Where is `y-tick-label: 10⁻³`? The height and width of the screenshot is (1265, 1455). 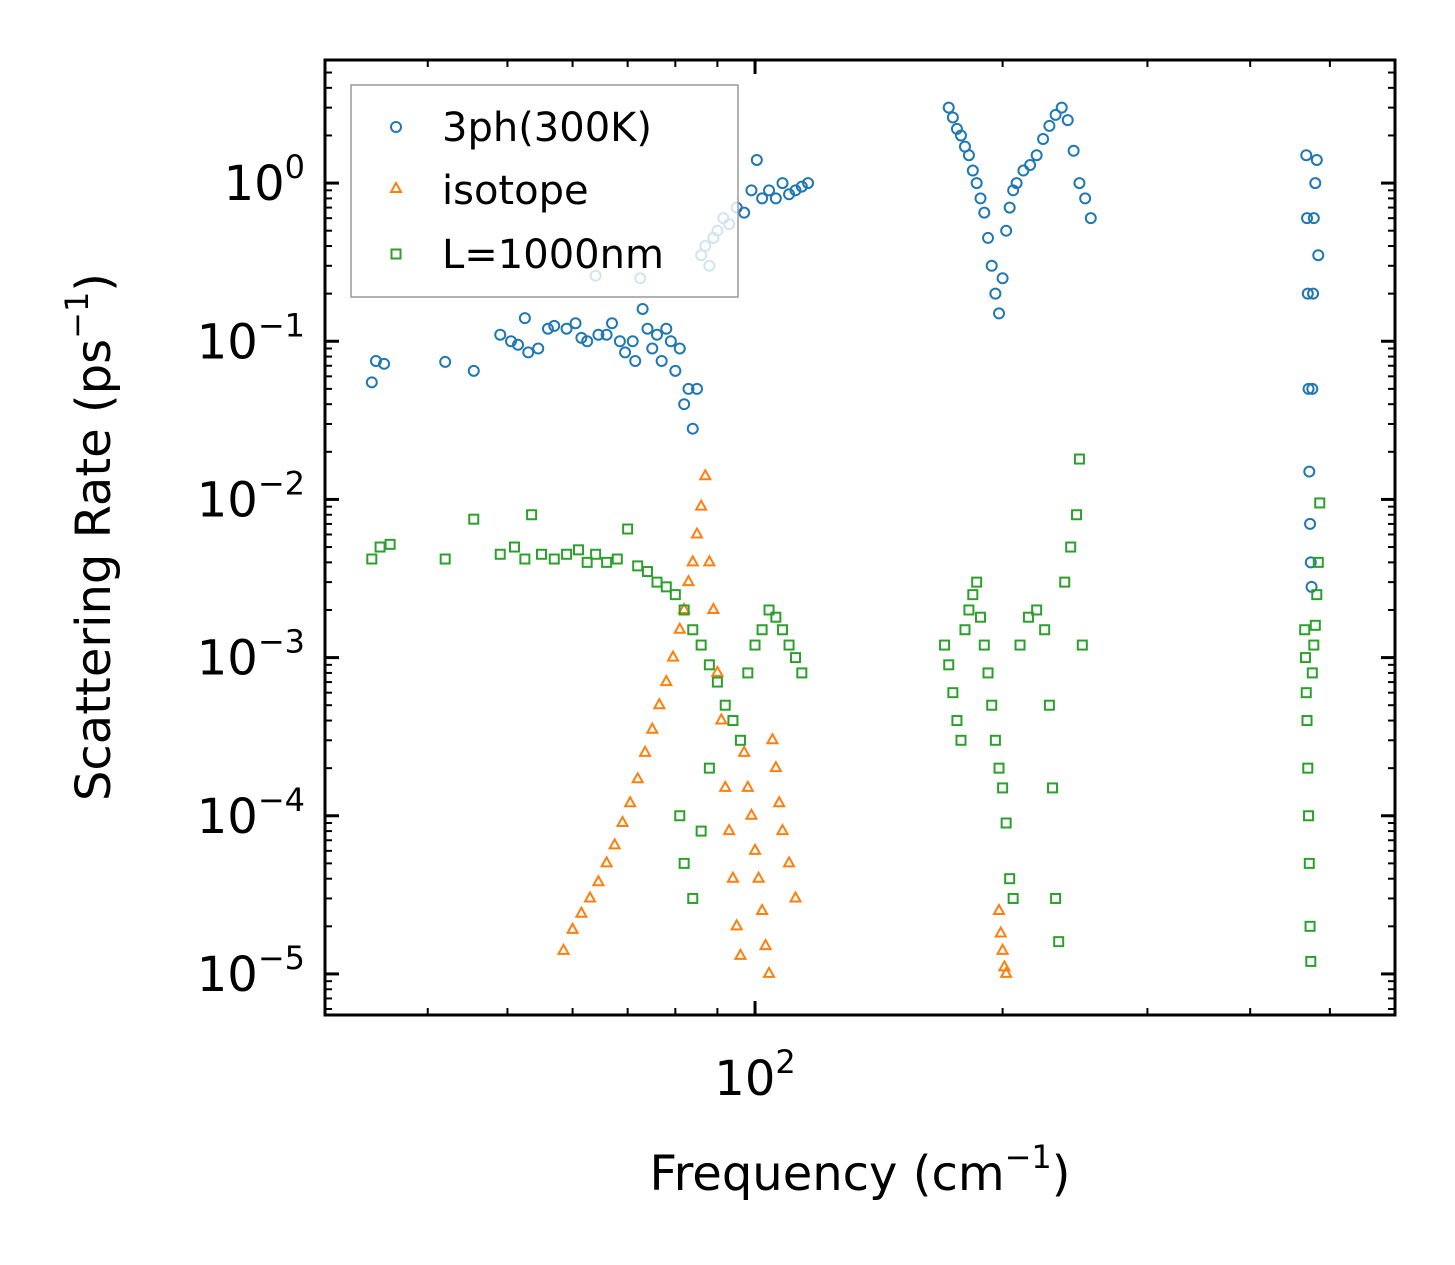
y-tick-label: 10⁻³ is located at coordinates (251, 655).